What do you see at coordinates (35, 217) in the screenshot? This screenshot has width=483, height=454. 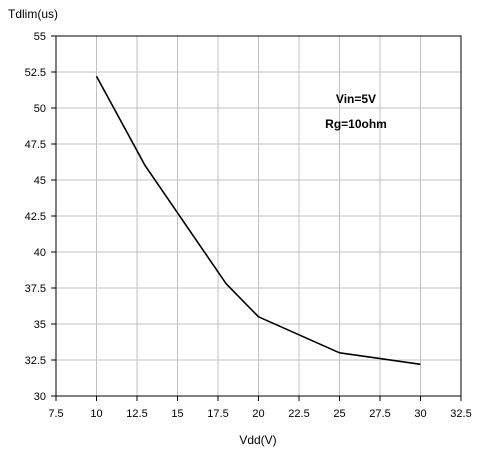 I see `y-tick-label: 42.5` at bounding box center [35, 217].